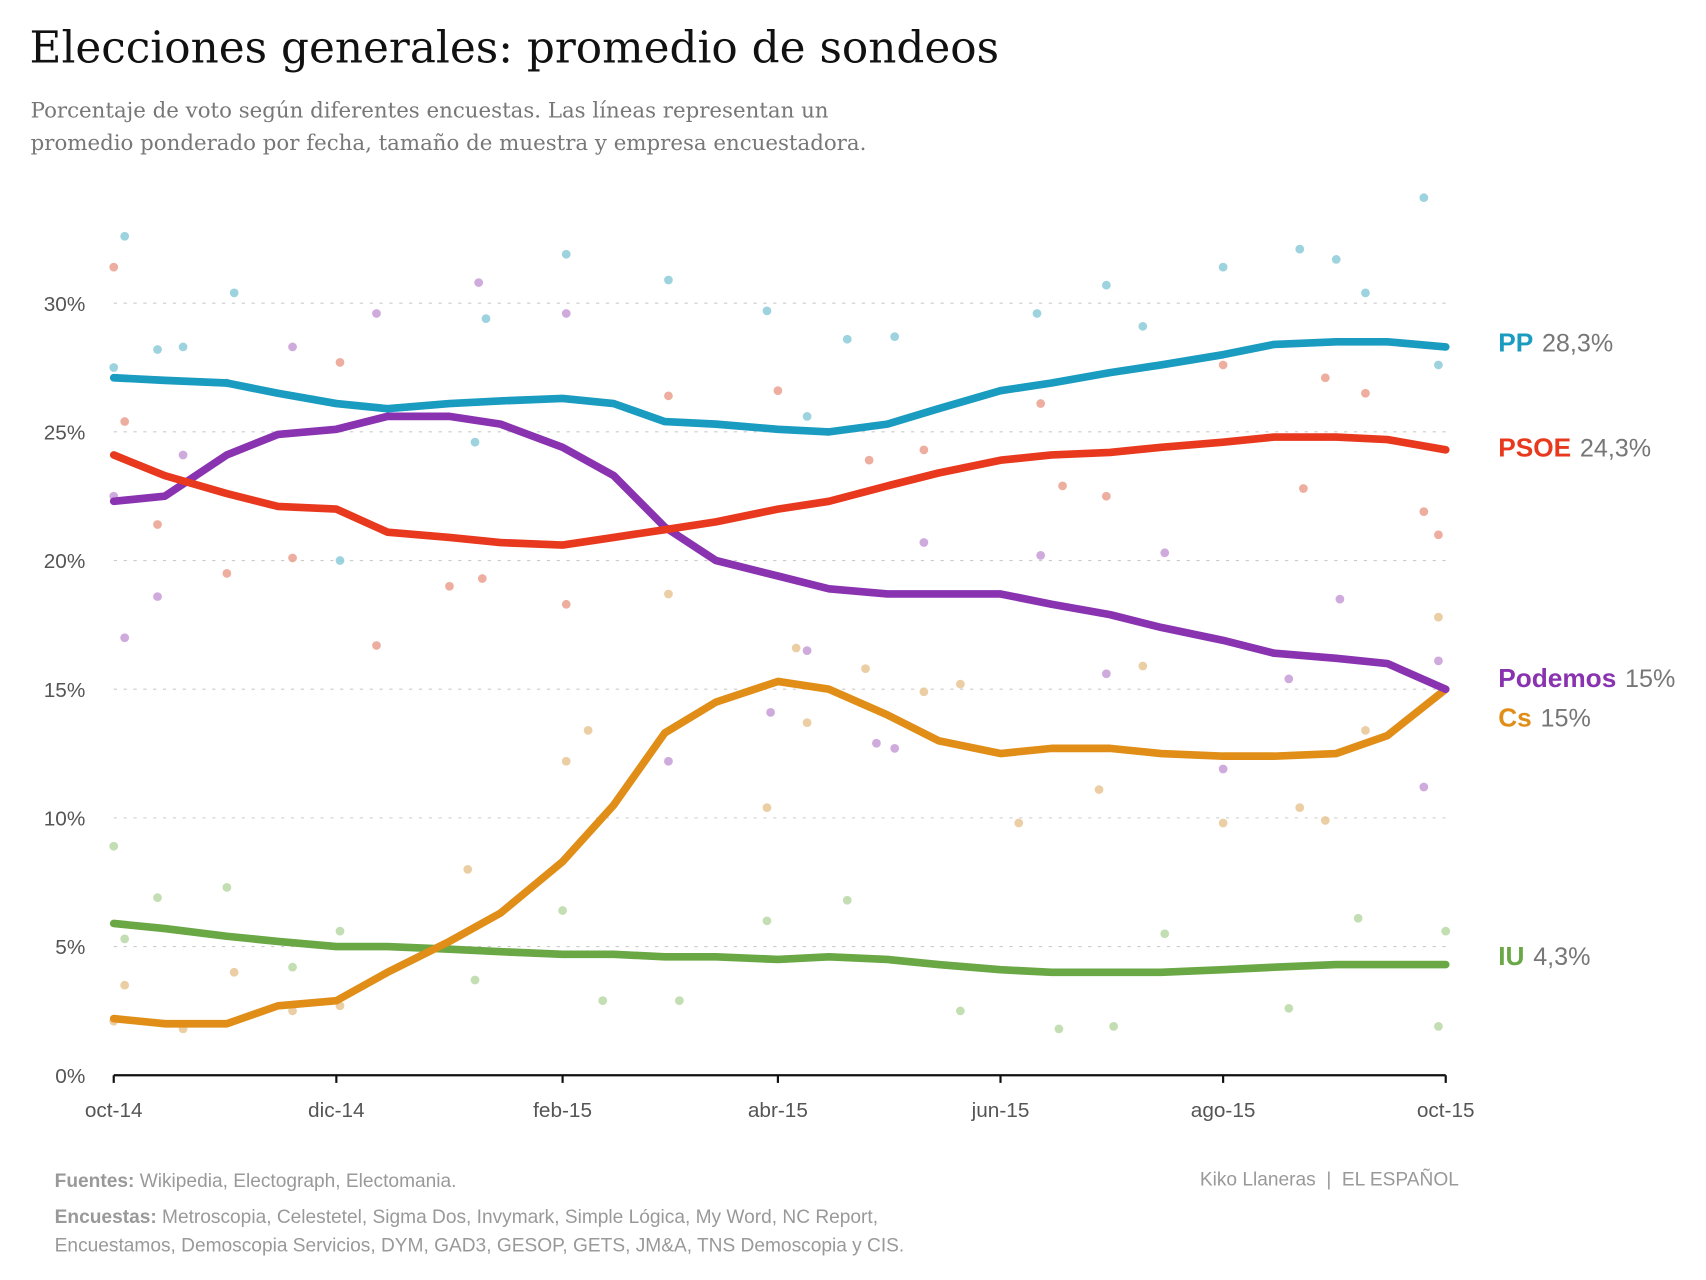 Image resolution: width=1706 pixels, height=1280 pixels. I want to click on polls-label: Encuestas:, so click(106, 1217).